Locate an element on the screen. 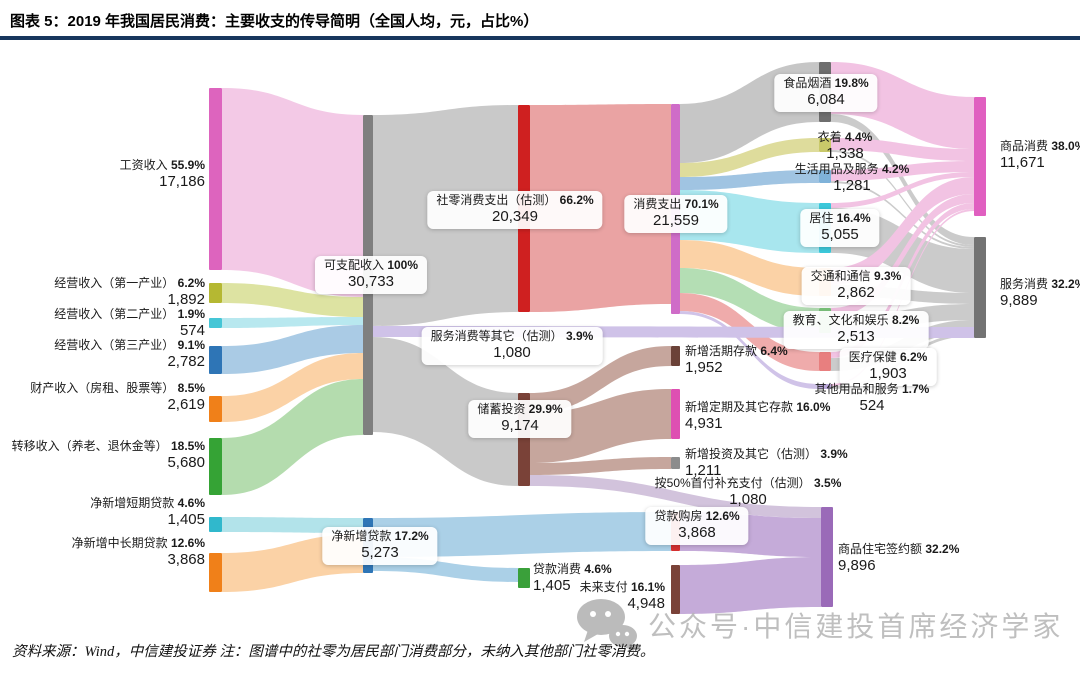 The height and width of the screenshot is (674, 1080). node-services is located at coordinates (980, 287).